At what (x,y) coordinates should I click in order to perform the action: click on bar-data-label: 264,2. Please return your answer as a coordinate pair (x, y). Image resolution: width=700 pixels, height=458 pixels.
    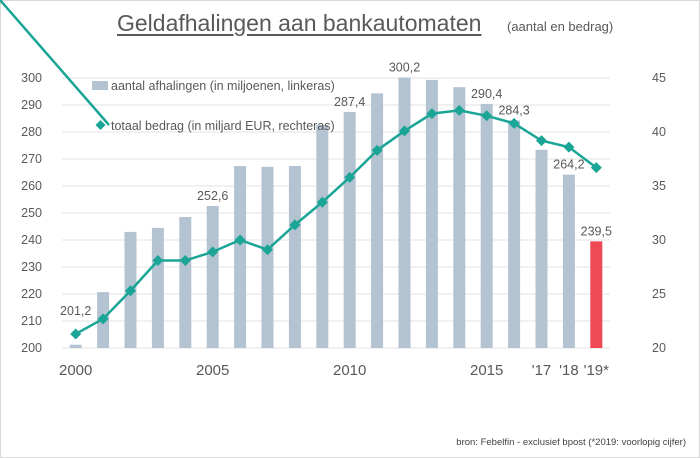
    Looking at the image, I should click on (568, 165).